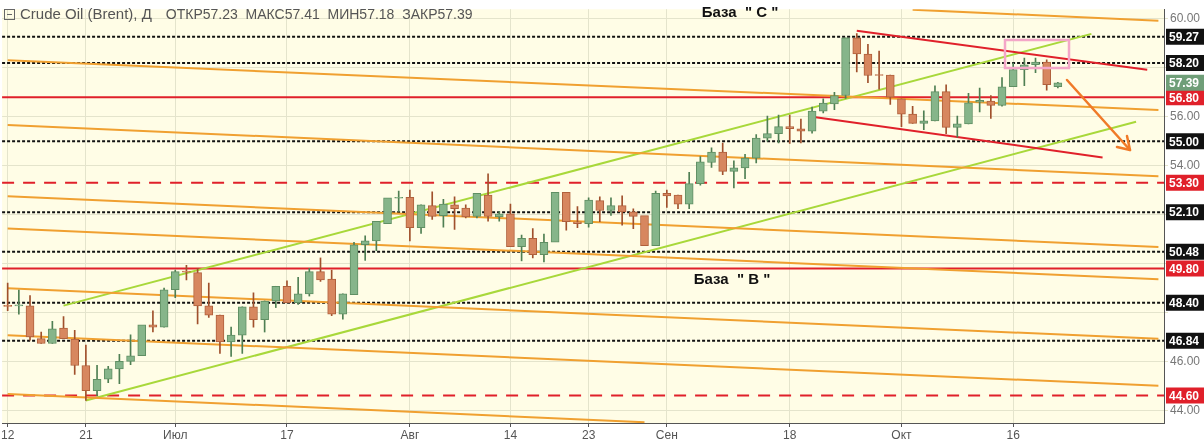 This screenshot has height=442, width=1204. I want to click on chart-subtitle: ОТКР57.23 МАКС57.41 МИН57.18 ЗАКР57.39, so click(319, 13).